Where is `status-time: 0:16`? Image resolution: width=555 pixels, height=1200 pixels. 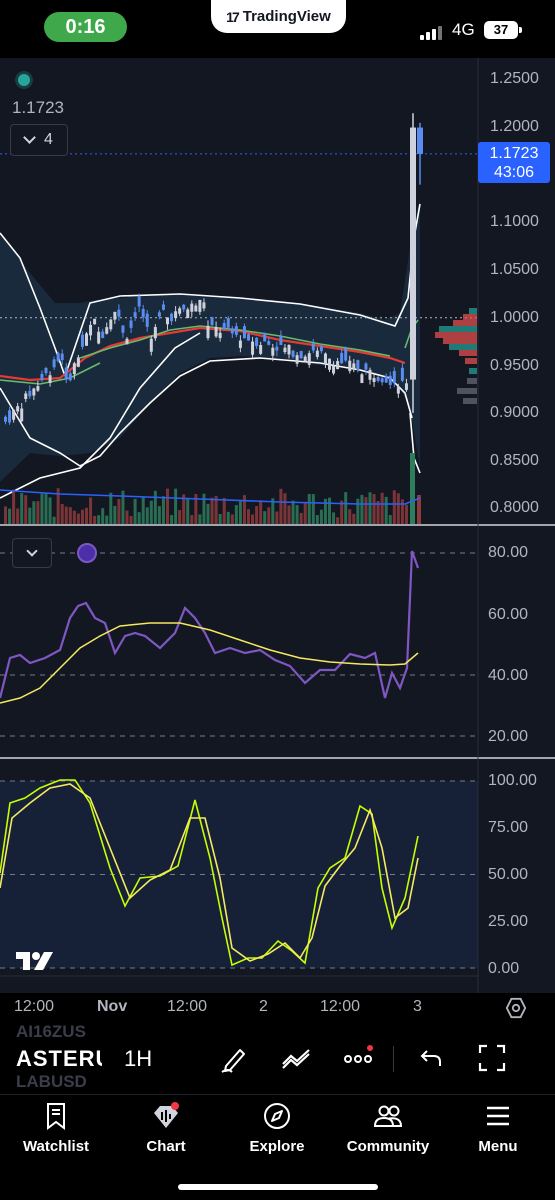 status-time: 0:16 is located at coordinates (85, 27).